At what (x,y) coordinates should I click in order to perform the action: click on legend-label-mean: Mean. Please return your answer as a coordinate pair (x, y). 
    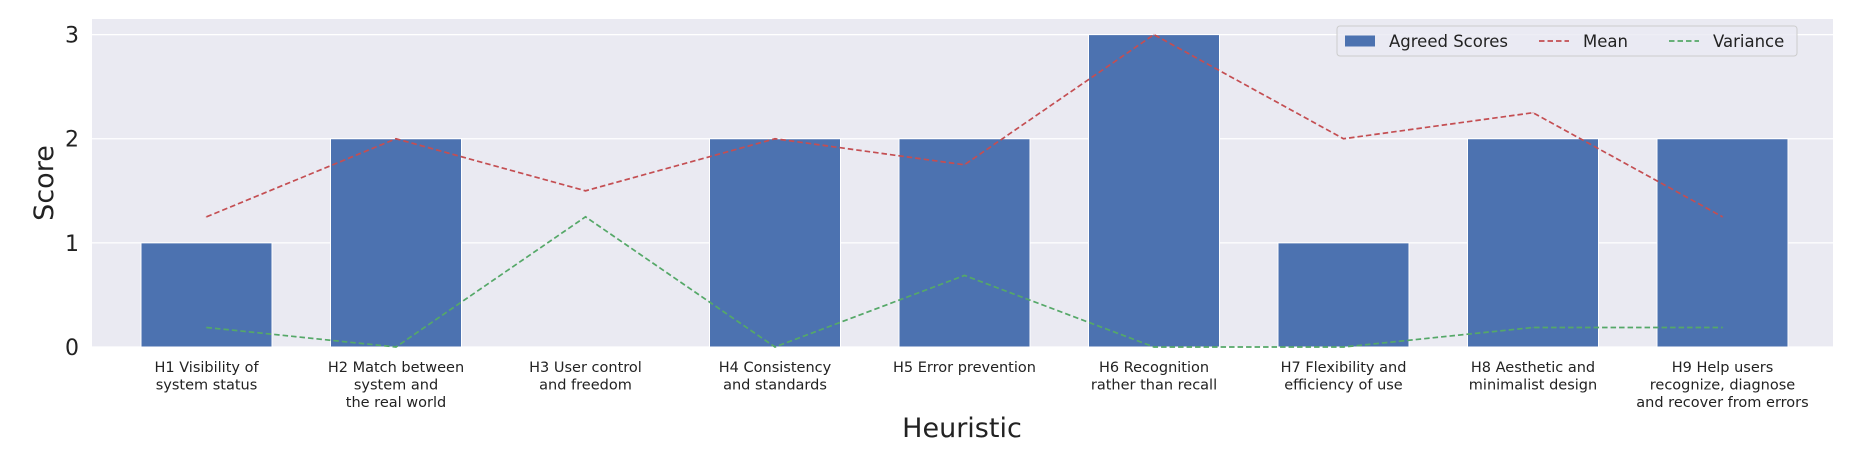
    Looking at the image, I should click on (1605, 41).